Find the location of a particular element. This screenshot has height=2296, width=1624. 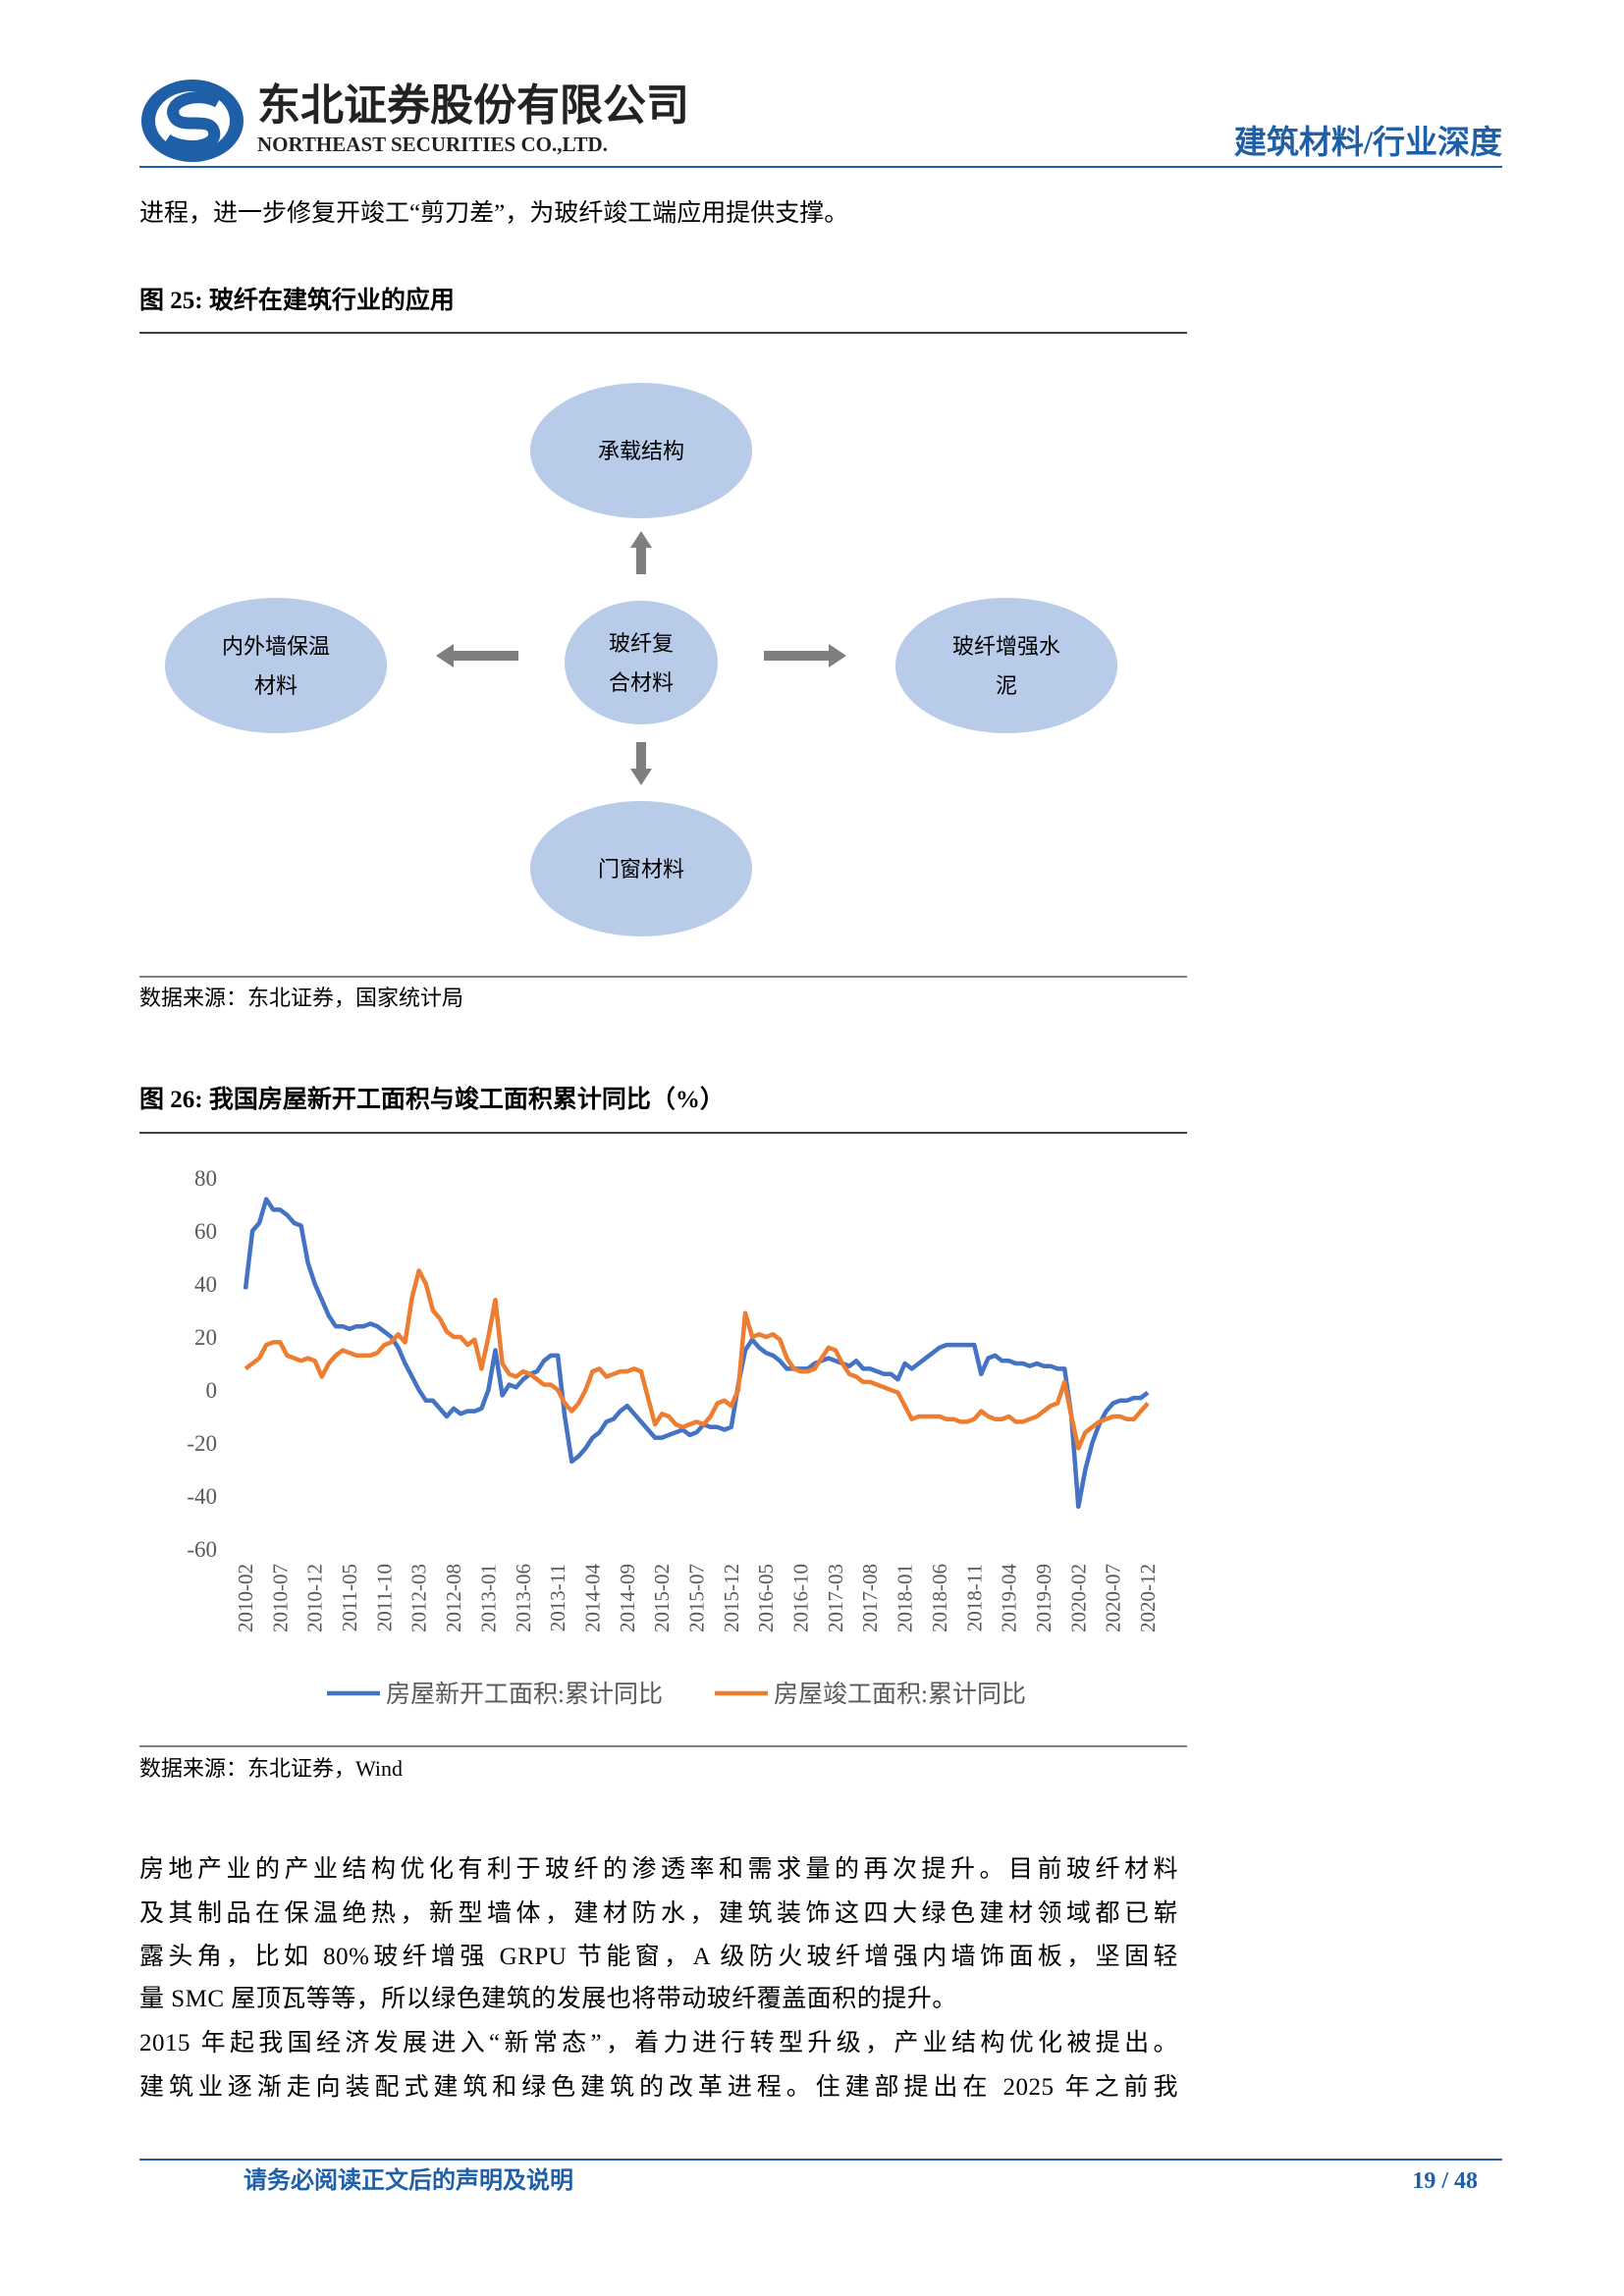

figure-source: 数据来源：东北证券，国家统计局 is located at coordinates (301, 998).